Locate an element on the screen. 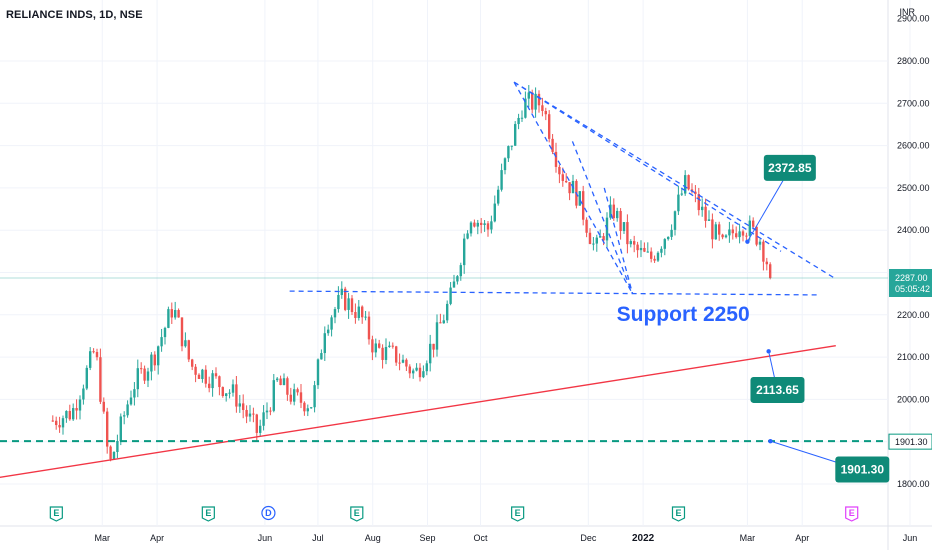 This screenshot has height=550, width=932. resistance-callout: 2372.85 is located at coordinates (789, 167).